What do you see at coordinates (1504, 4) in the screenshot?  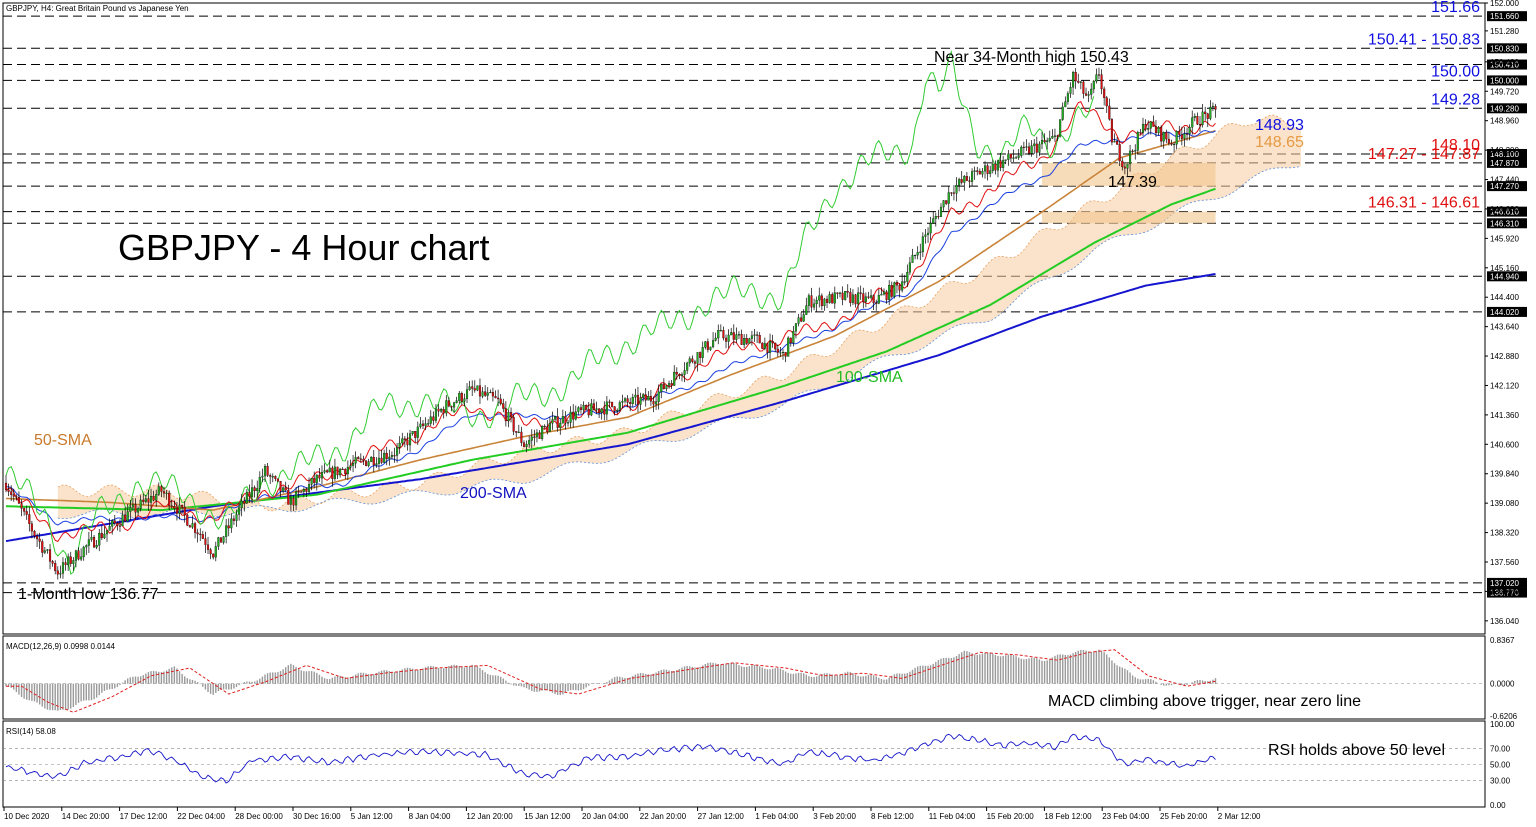 I see `y-tick-label: 152.000` at bounding box center [1504, 4].